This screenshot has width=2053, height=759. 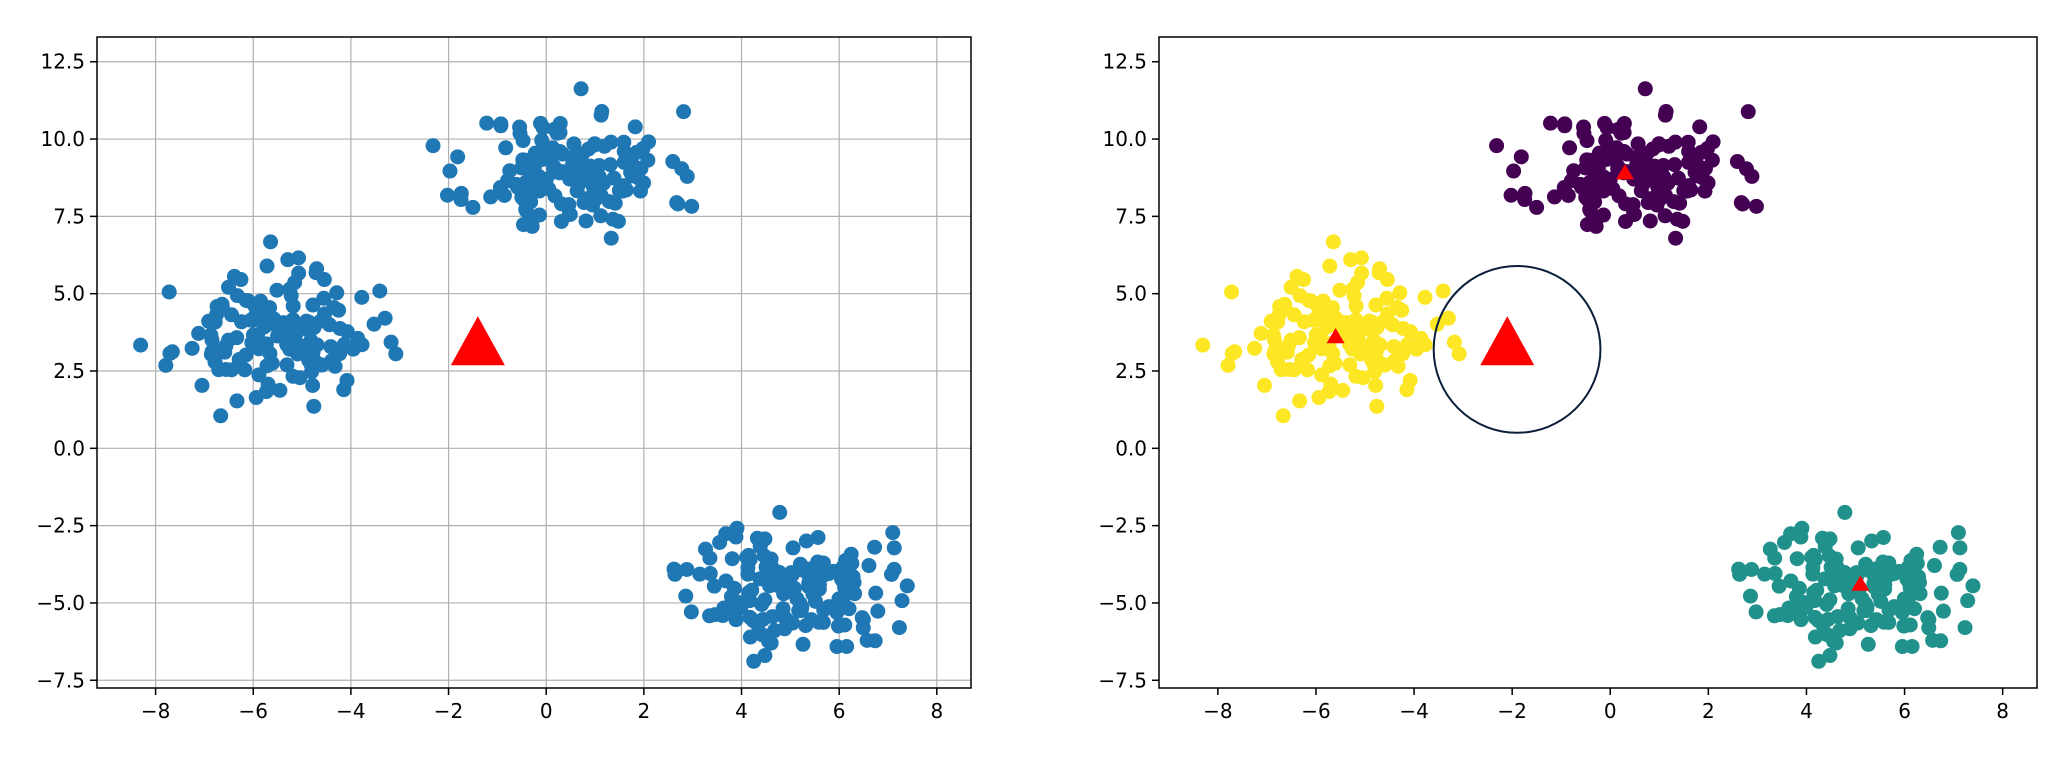 I want to click on x-tick-label: 0, so click(x=1610, y=711).